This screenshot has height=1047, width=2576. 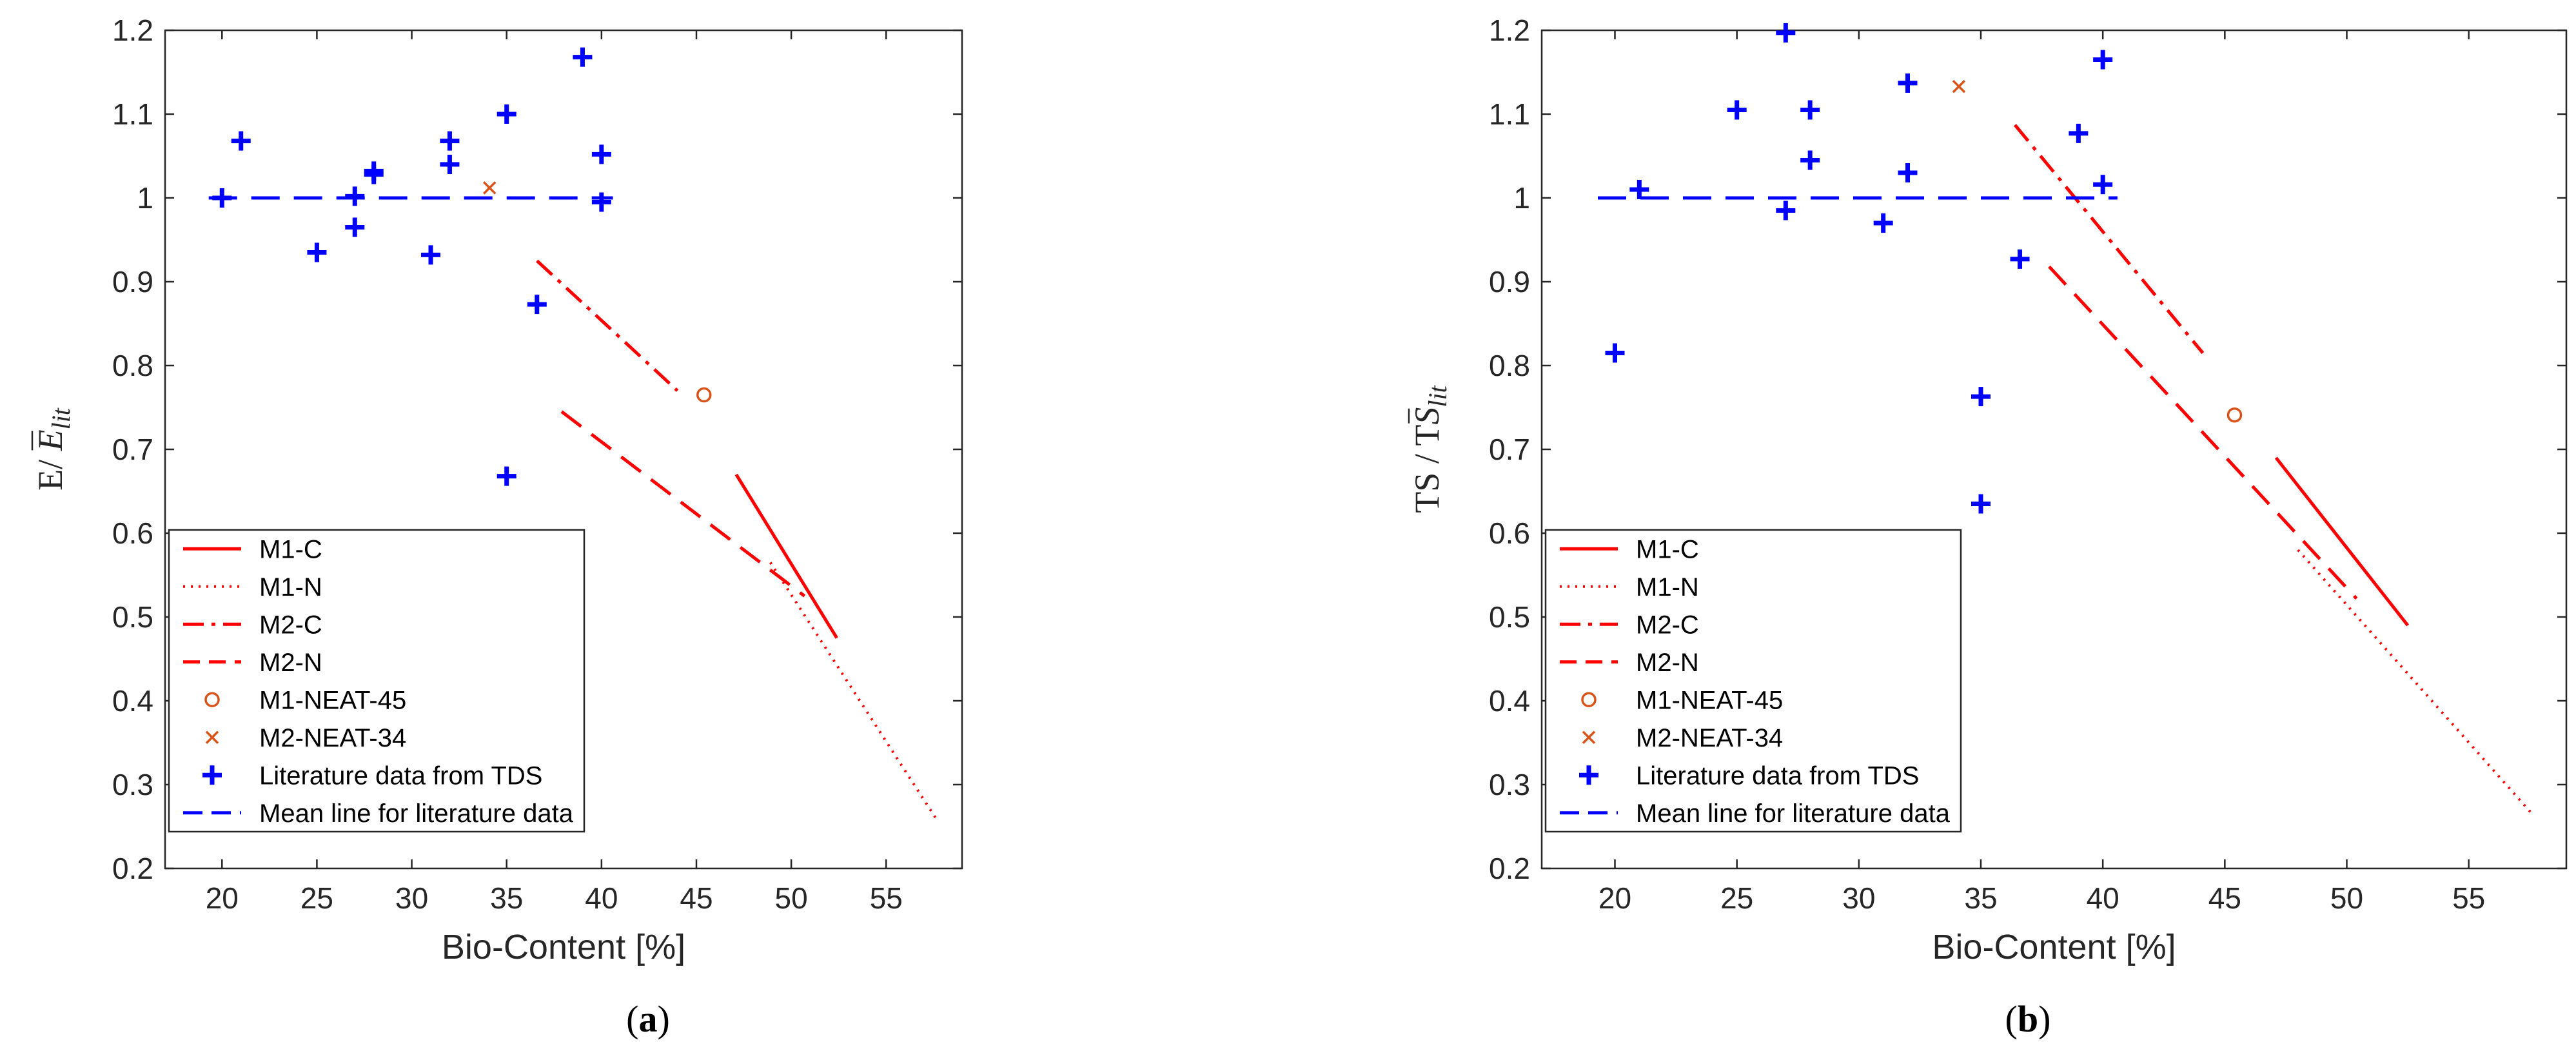 What do you see at coordinates (2203, 432) in the screenshot?
I see `series-m2-n-b` at bounding box center [2203, 432].